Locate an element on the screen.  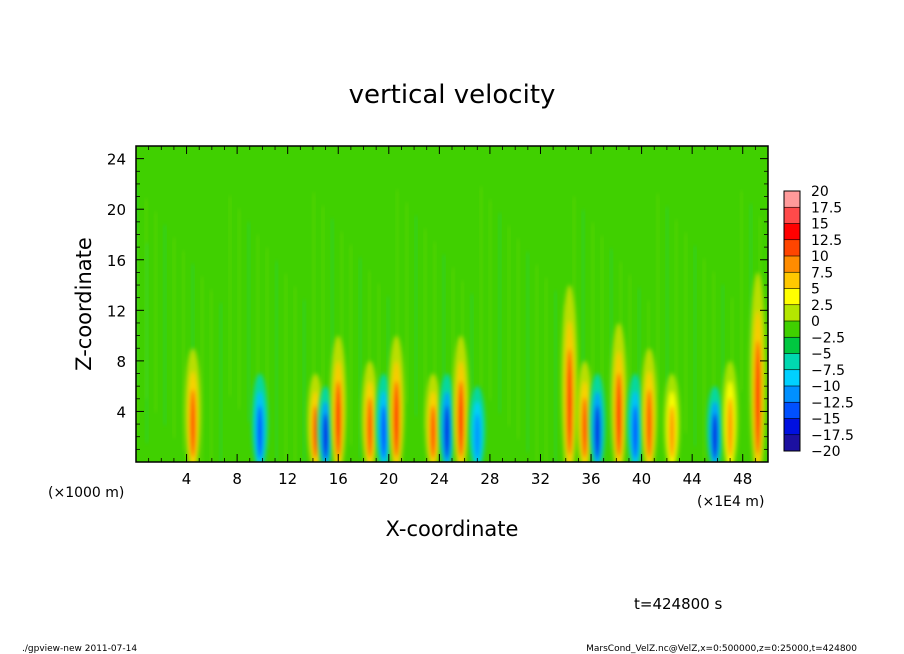
colorbar-label: 20 is located at coordinates (820, 192).